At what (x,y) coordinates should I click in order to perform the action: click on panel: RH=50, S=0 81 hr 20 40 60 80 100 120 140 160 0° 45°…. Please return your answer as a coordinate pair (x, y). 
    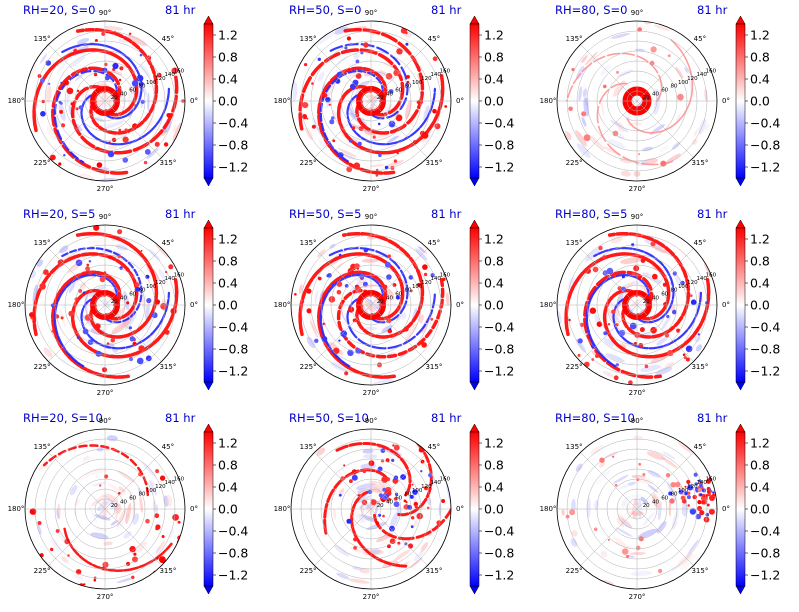
    Looking at the image, I should click on (399, 102).